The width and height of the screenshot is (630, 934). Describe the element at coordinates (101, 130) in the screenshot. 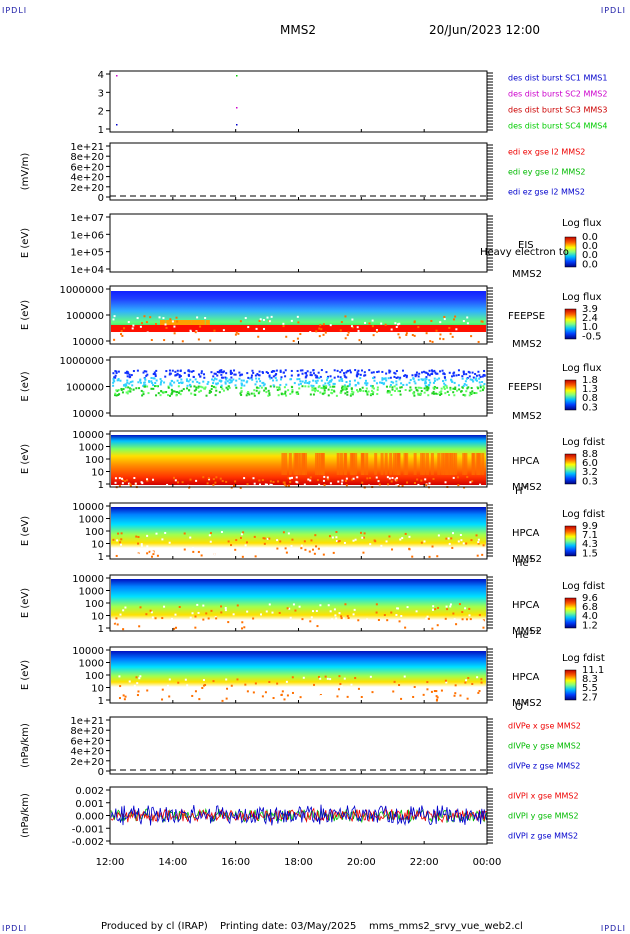

I see `y-tick-label: 1` at that location.